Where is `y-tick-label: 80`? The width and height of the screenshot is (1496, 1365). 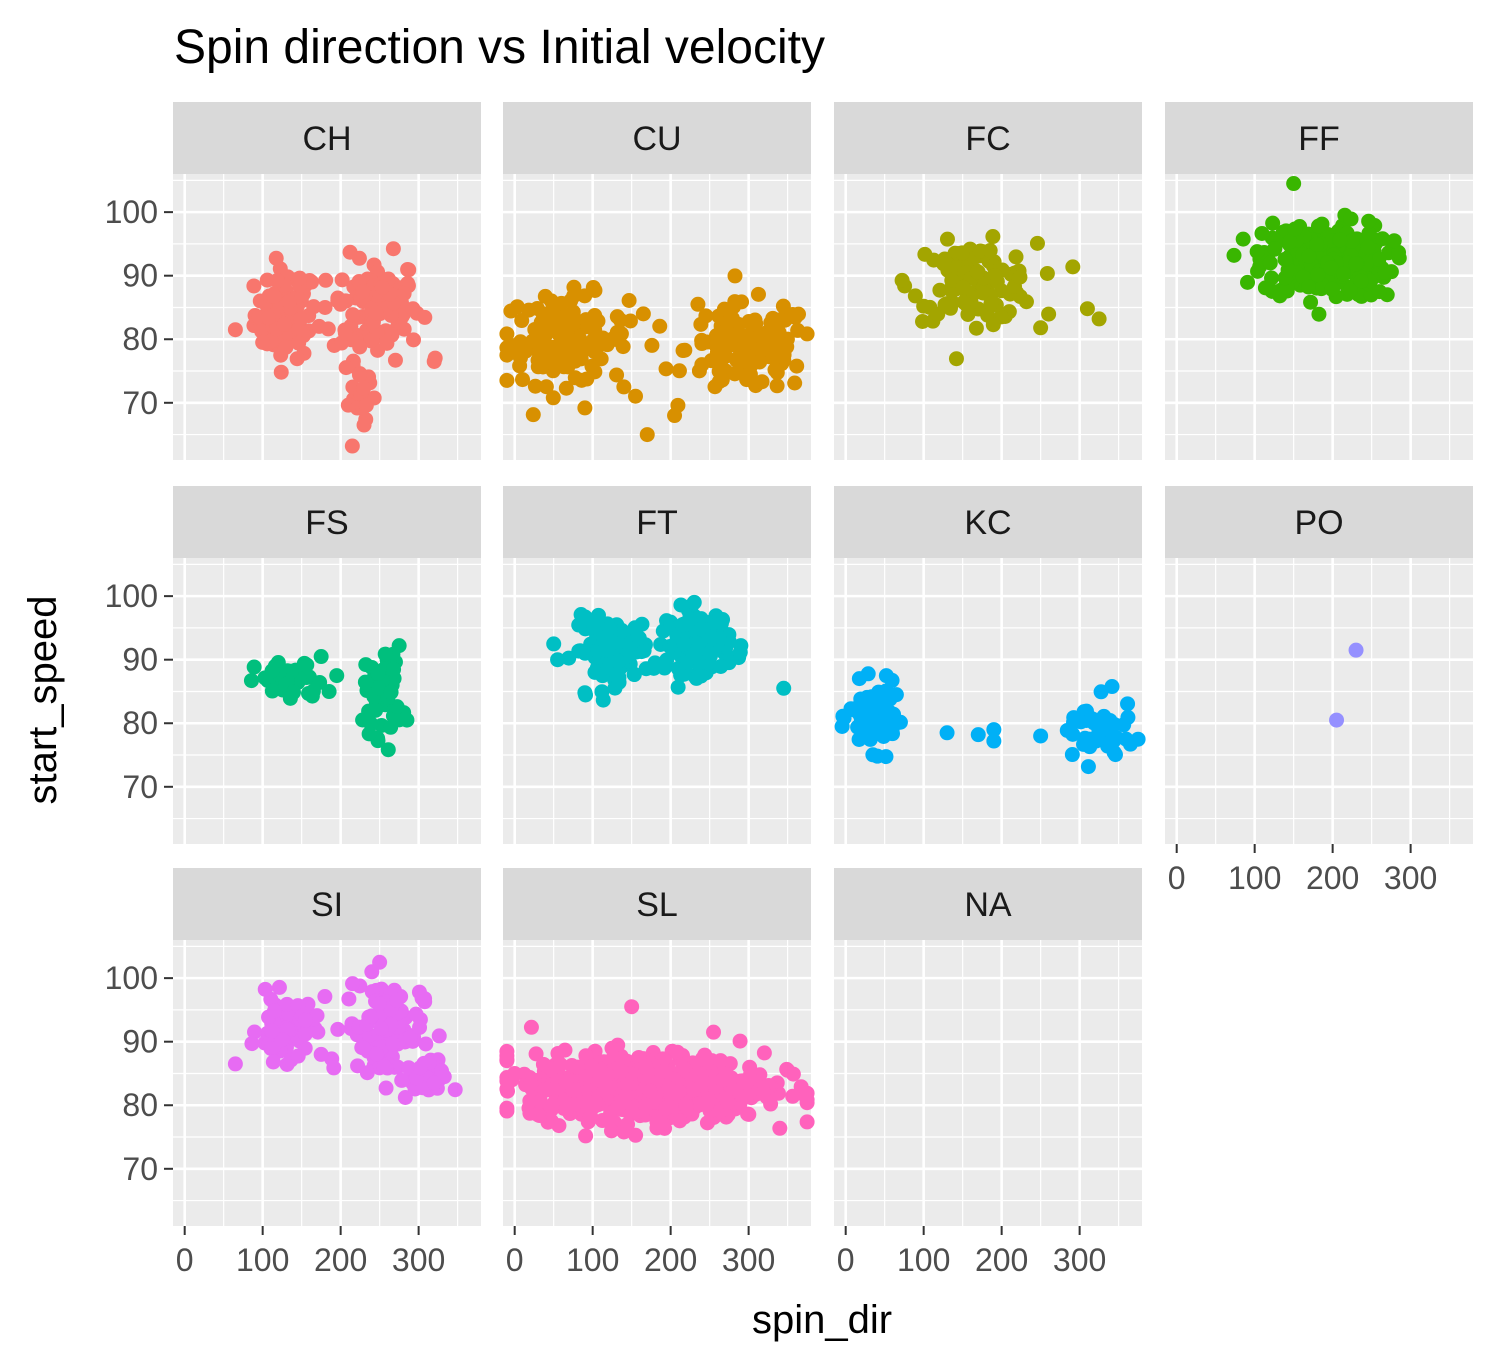
y-tick-label: 80 is located at coordinates (140, 1105).